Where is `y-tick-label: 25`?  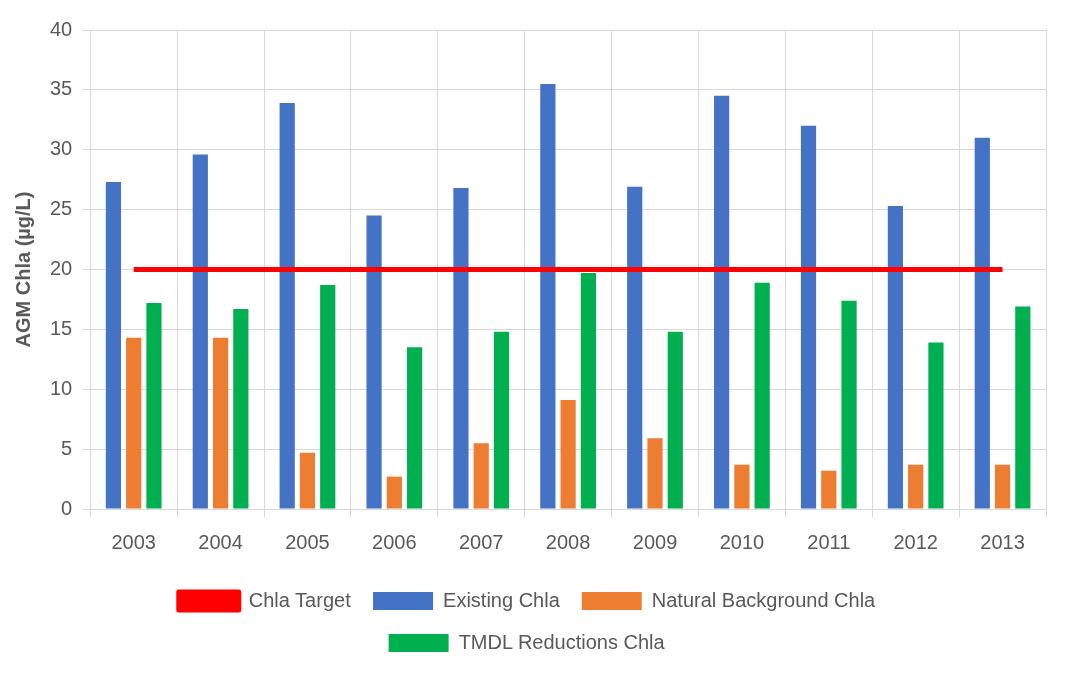 y-tick-label: 25 is located at coordinates (61, 208).